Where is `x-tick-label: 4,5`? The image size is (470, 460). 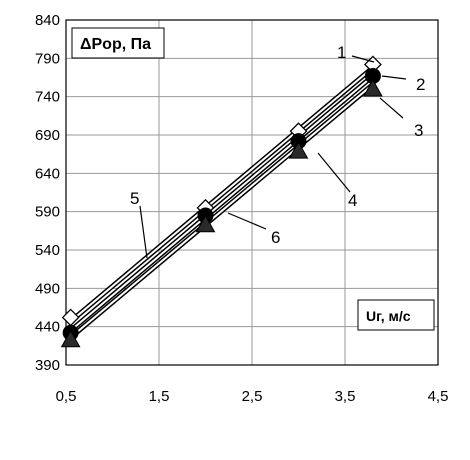 x-tick-label: 4,5 is located at coordinates (438, 396).